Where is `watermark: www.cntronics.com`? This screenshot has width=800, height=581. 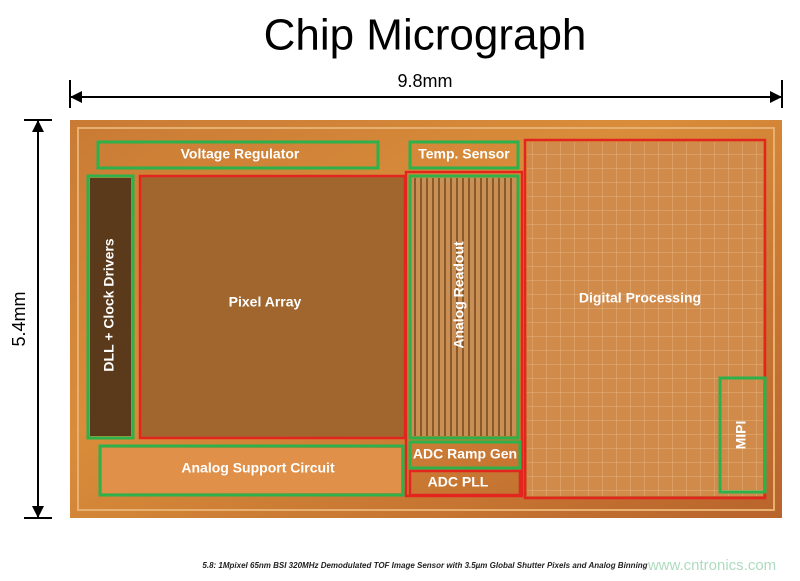
watermark: www.cntronics.com is located at coordinates (711, 565).